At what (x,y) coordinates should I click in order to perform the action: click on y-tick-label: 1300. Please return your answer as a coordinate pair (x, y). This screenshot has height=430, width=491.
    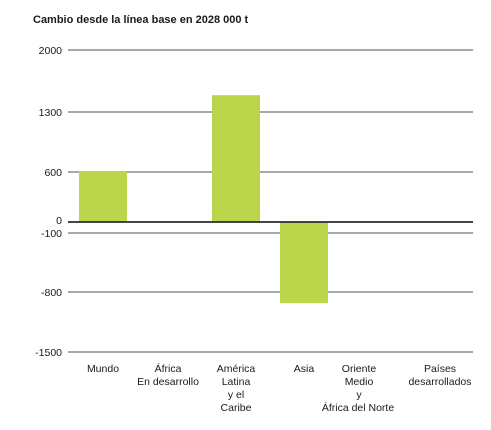
    Looking at the image, I should click on (51, 113).